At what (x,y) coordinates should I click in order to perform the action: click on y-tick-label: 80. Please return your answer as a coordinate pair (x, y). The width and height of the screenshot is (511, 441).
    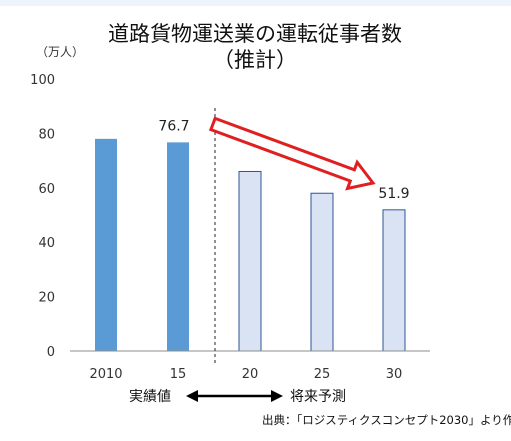
    Looking at the image, I should click on (46, 134).